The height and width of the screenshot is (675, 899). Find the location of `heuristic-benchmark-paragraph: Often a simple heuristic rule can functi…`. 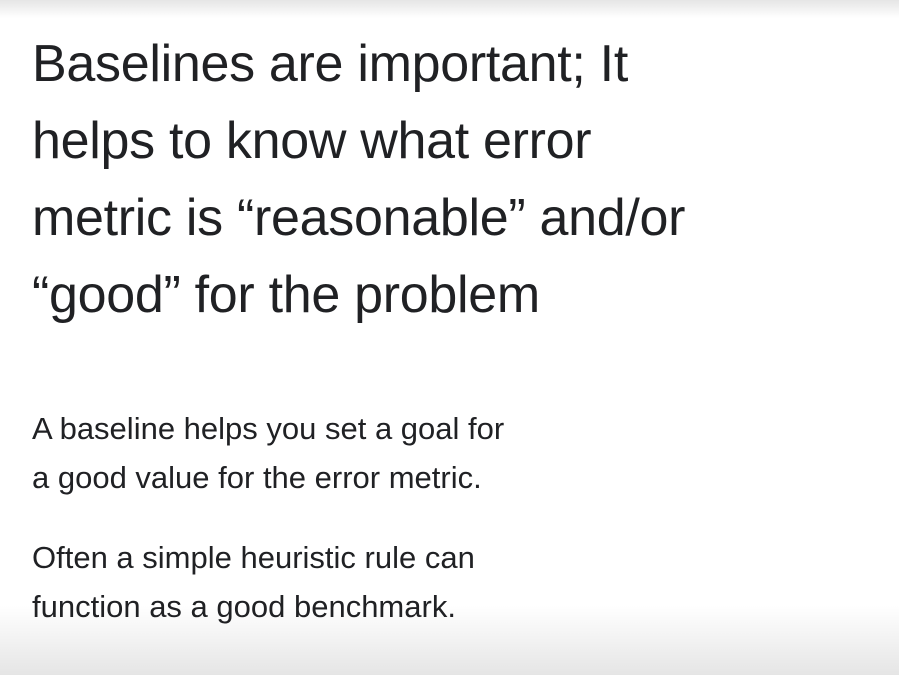

heuristic-benchmark-paragraph: Often a simple heuristic rule can functi… is located at coordinates (322, 582).